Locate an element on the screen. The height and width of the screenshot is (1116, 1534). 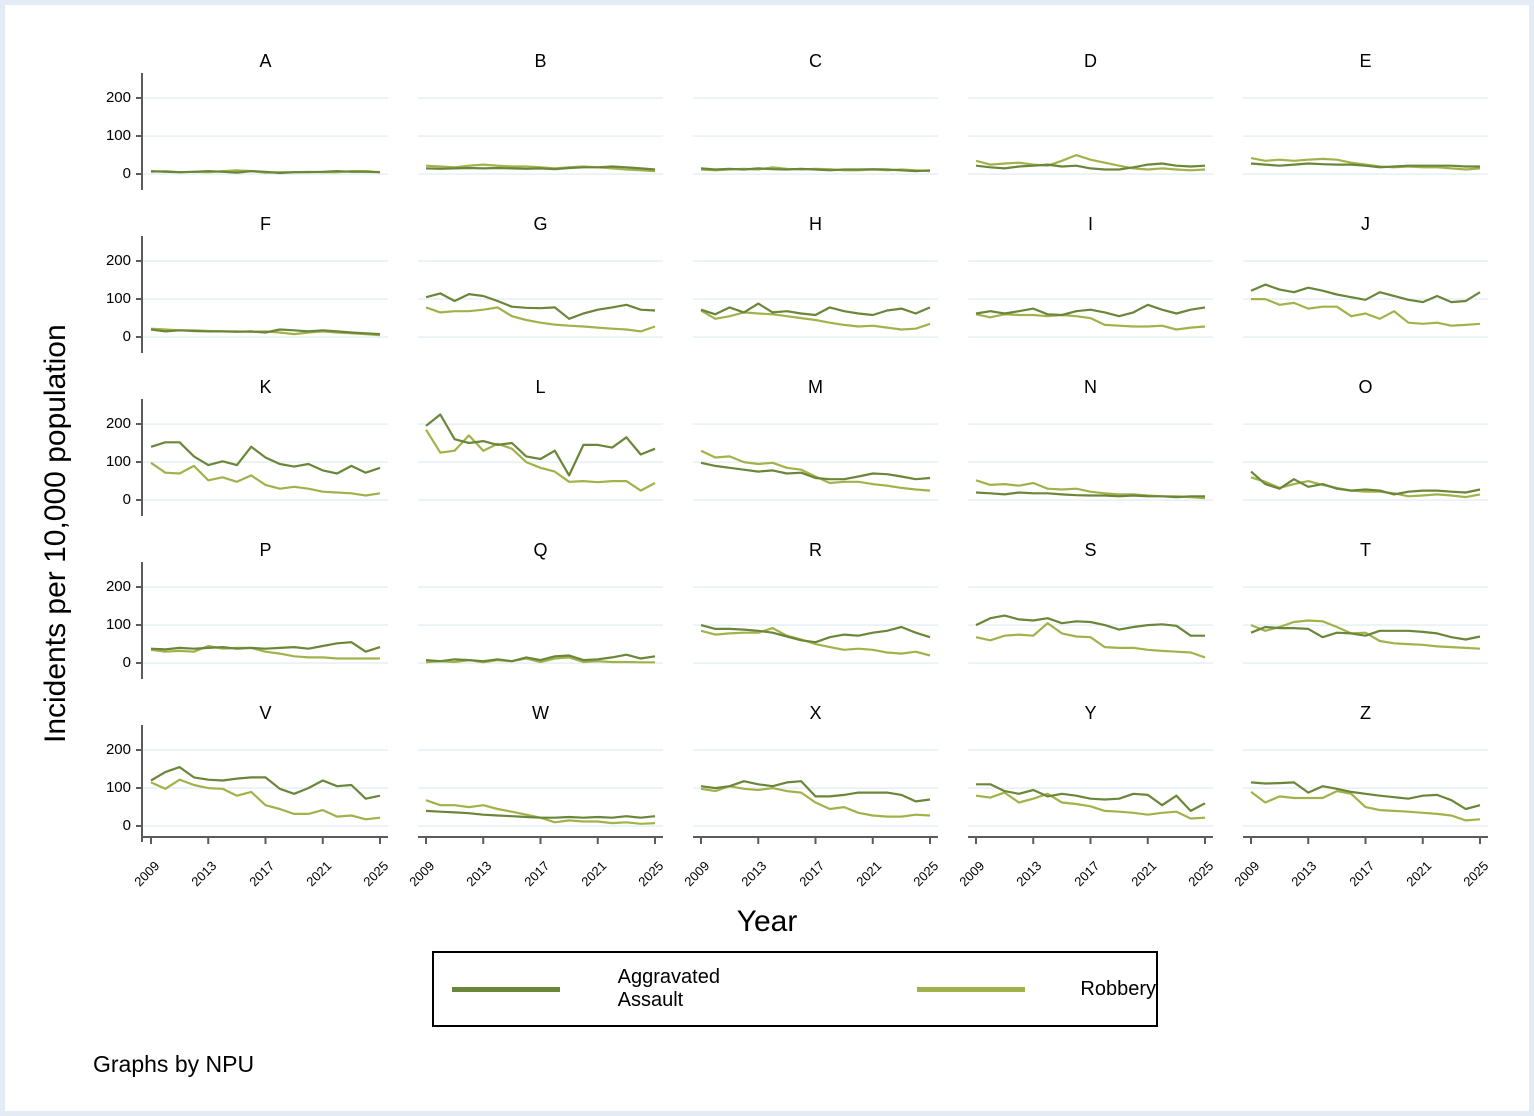
legend-entry-aggravated-assault: Aggravated Assault is located at coordinates (611, 989).